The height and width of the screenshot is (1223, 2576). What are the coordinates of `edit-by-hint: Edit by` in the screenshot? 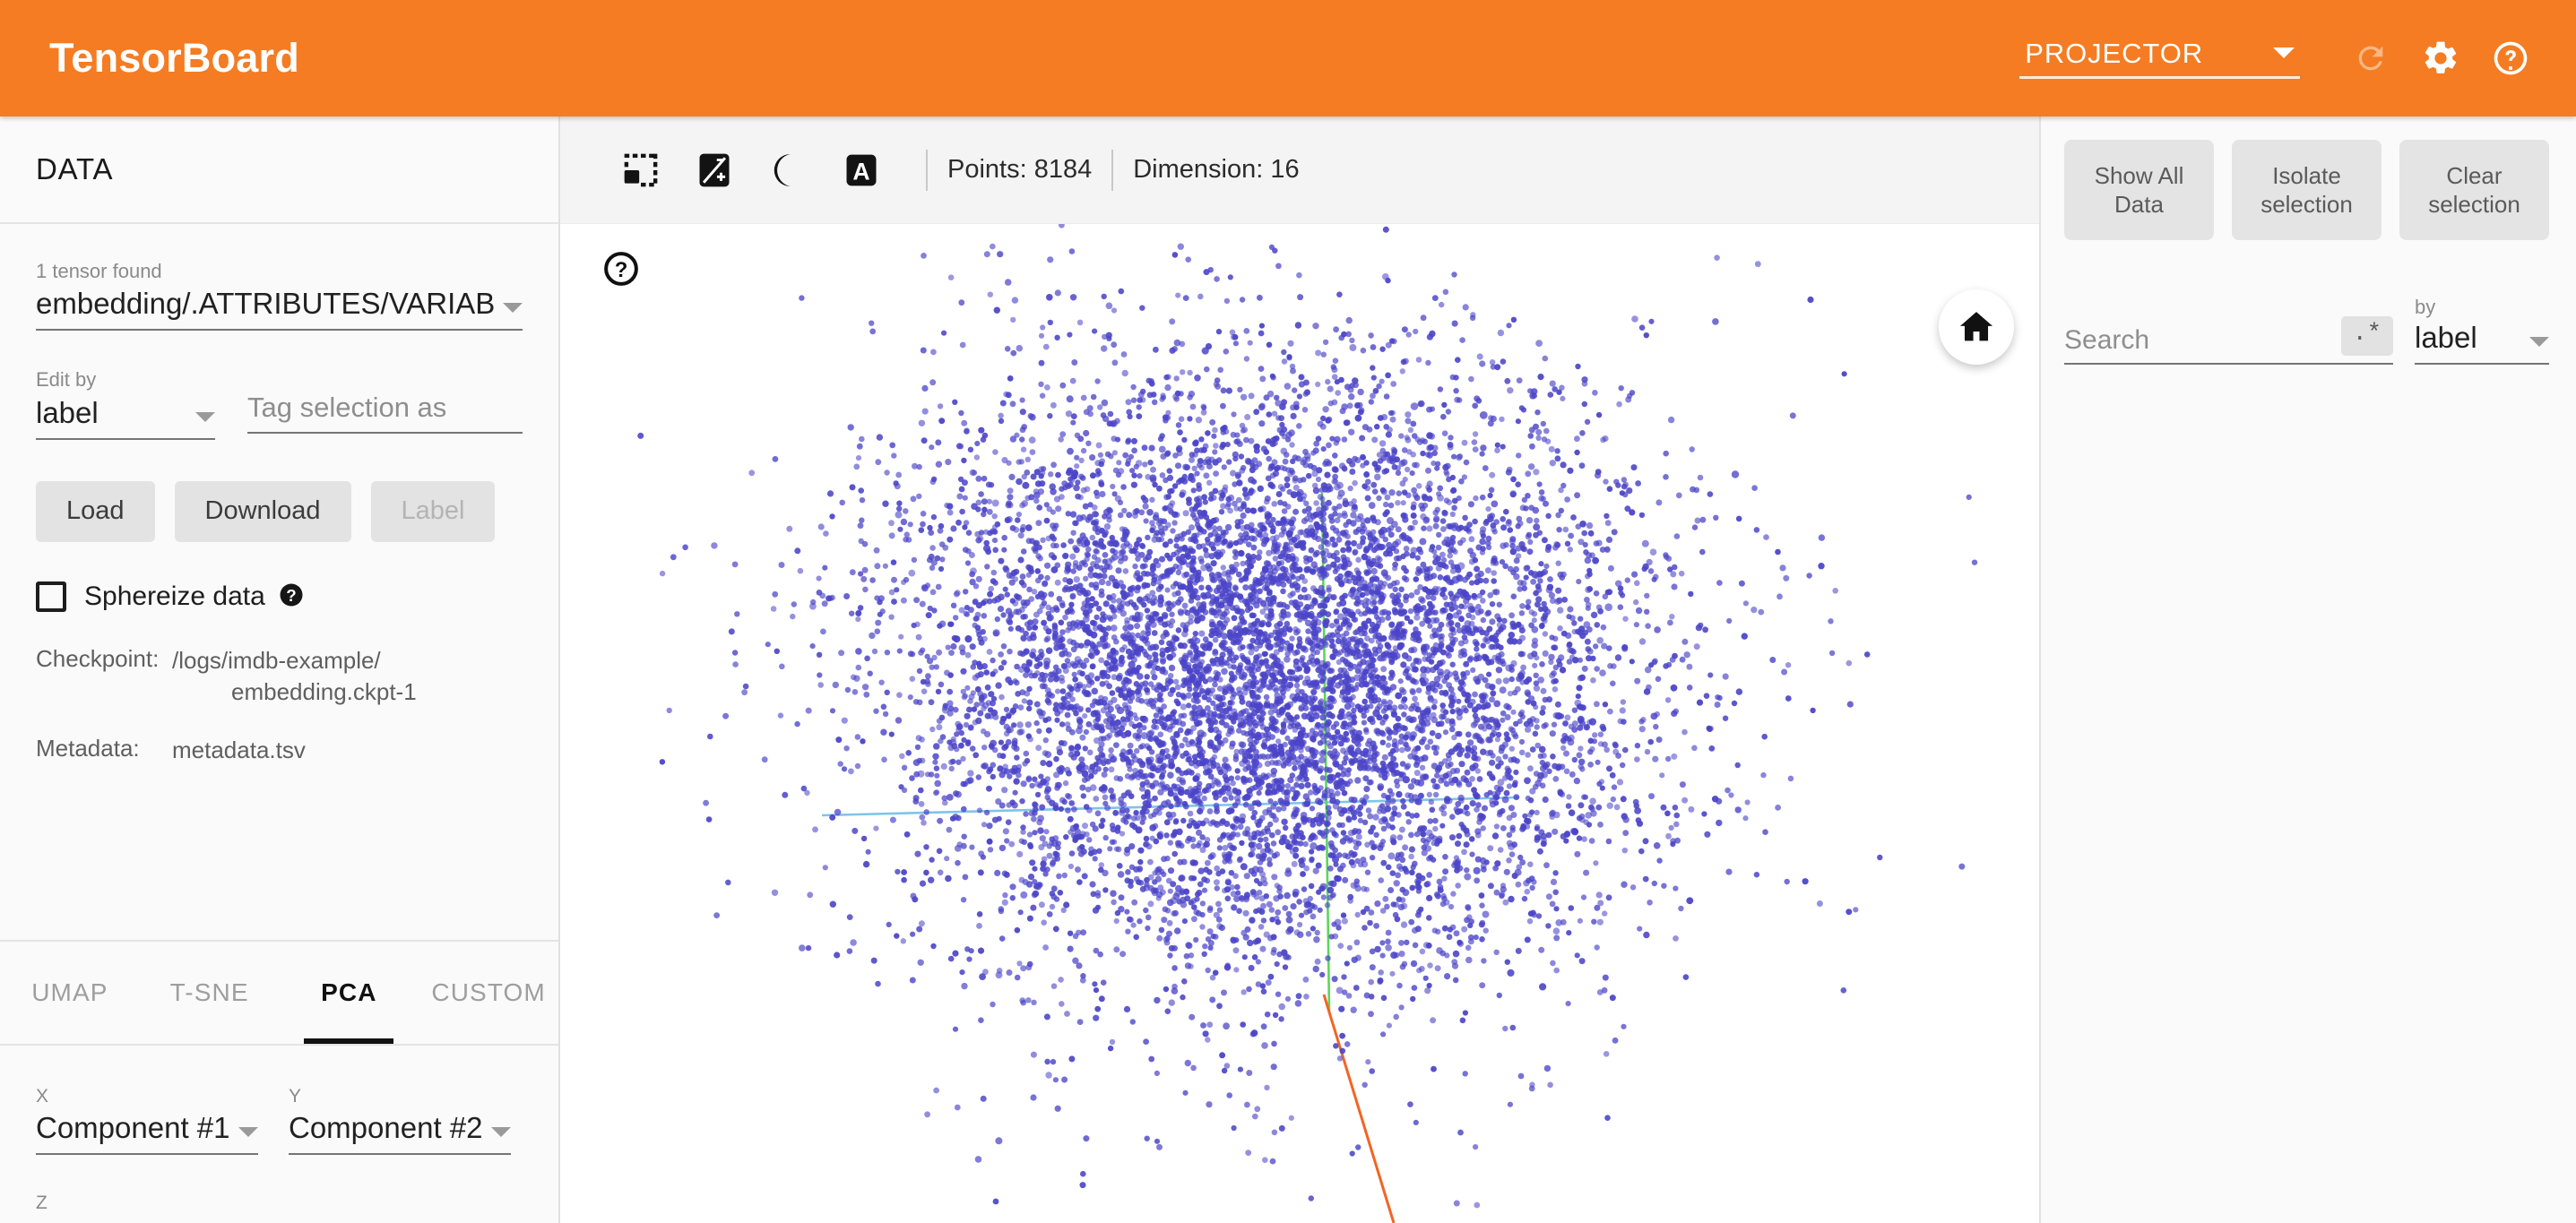 It's located at (66, 380).